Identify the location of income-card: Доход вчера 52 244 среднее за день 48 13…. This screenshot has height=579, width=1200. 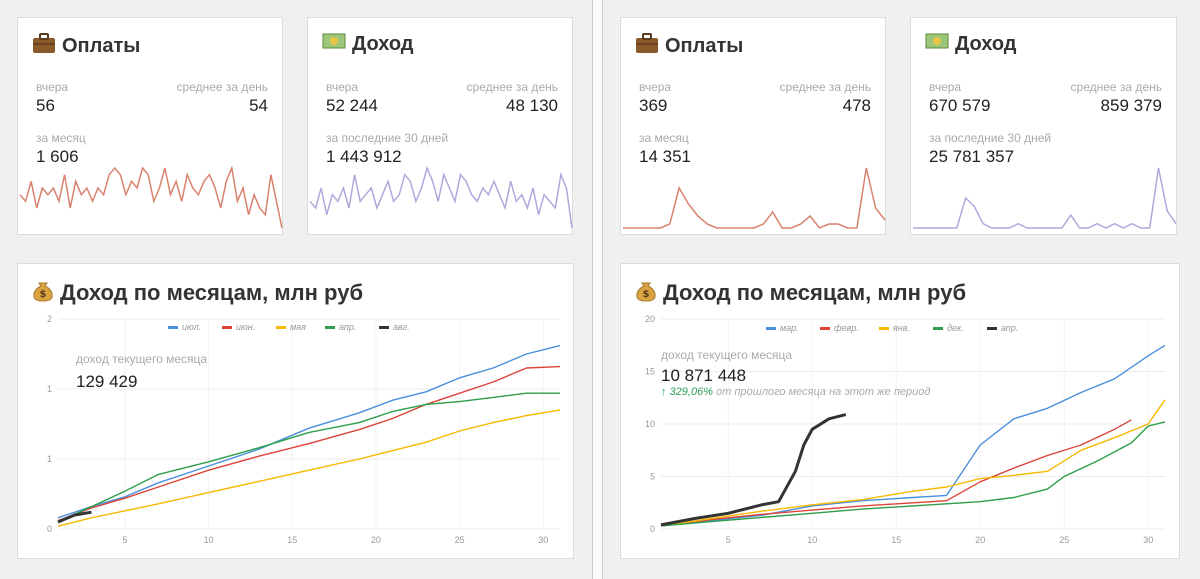
(440, 126).